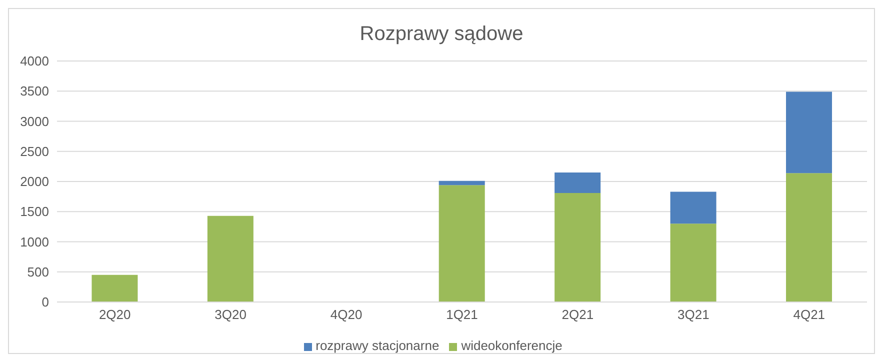 This screenshot has width=881, height=360. I want to click on chart-title: Rozprawy sądowe, so click(441, 34).